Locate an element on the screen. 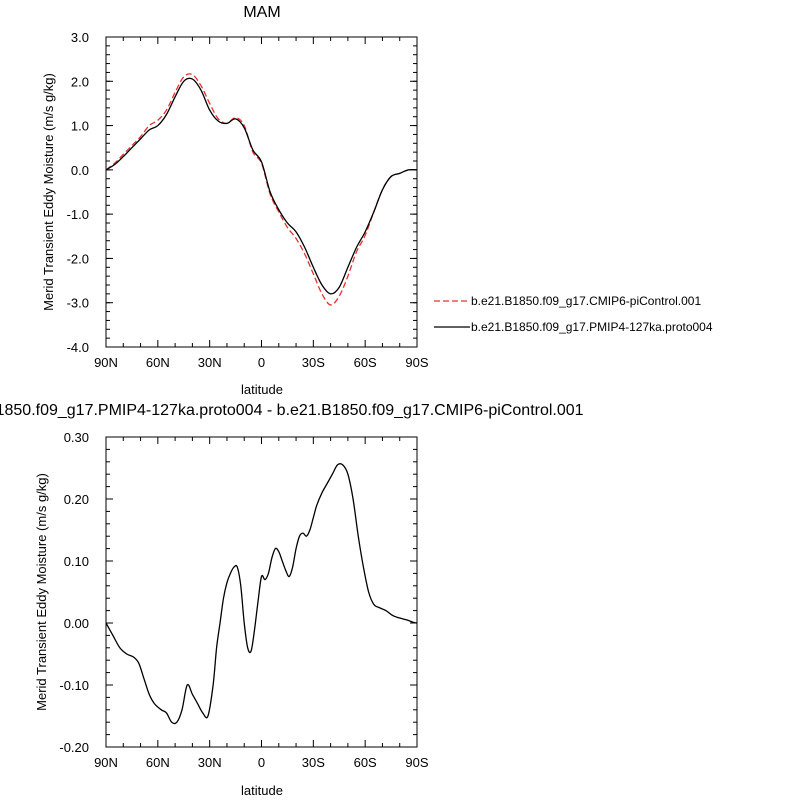  chart-bottom-y-tick-label: -0.10 is located at coordinates (74, 685).